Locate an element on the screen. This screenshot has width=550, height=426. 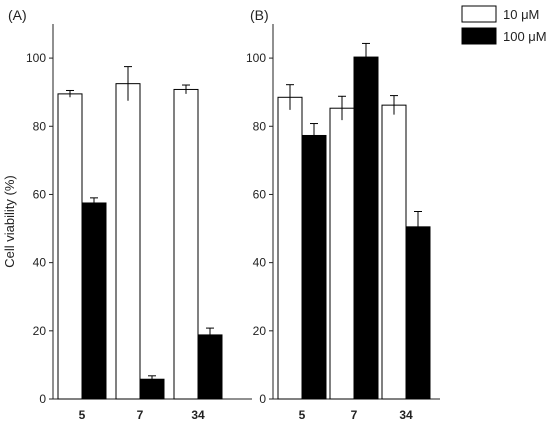
legend-label-10um: 10 μM is located at coordinates (521, 14).